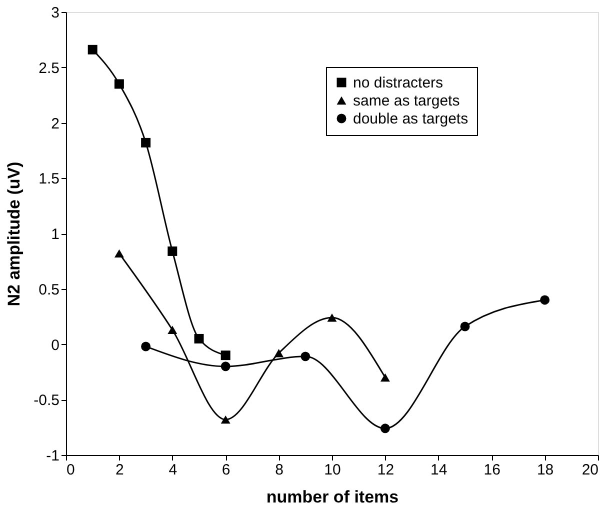  I want to click on x-tick-label: 14, so click(439, 470).